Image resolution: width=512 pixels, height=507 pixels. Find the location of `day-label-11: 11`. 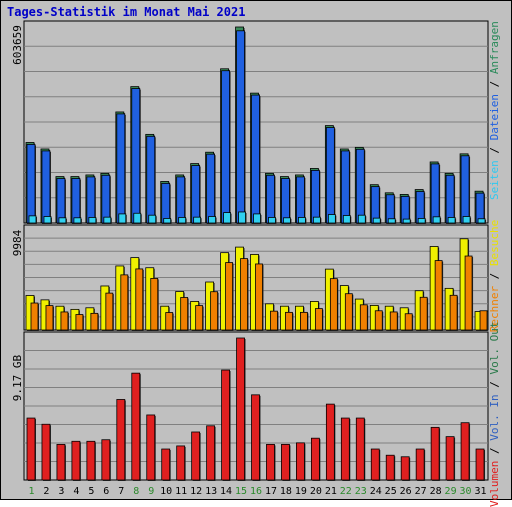

day-label-11: 11 is located at coordinates (181, 491).